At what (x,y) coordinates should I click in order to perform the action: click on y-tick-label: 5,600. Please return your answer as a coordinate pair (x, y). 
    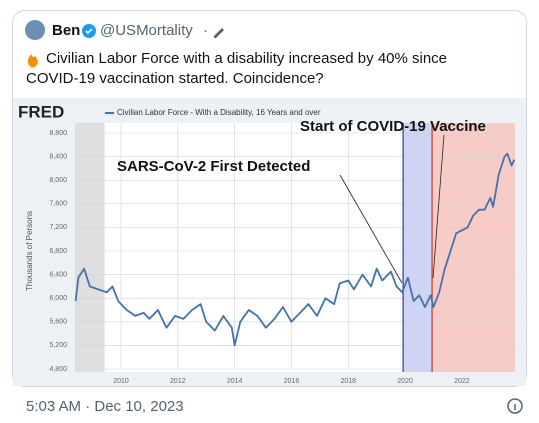
    Looking at the image, I should click on (58, 322).